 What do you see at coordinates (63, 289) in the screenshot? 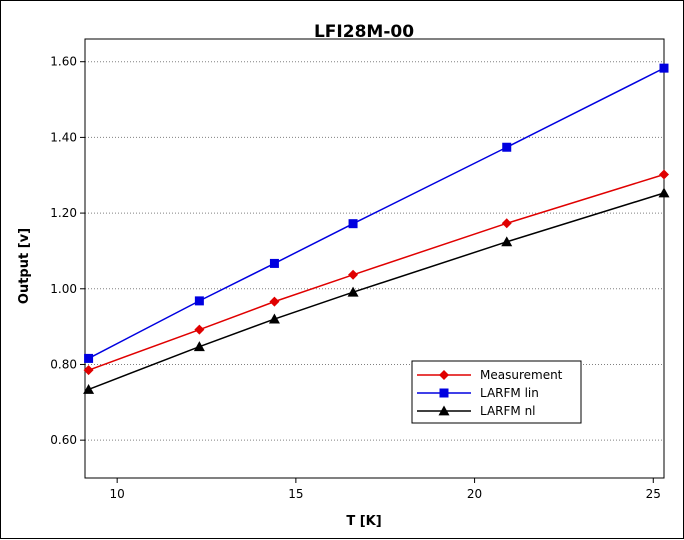
I see `y-tick-label: 1.00` at bounding box center [63, 289].